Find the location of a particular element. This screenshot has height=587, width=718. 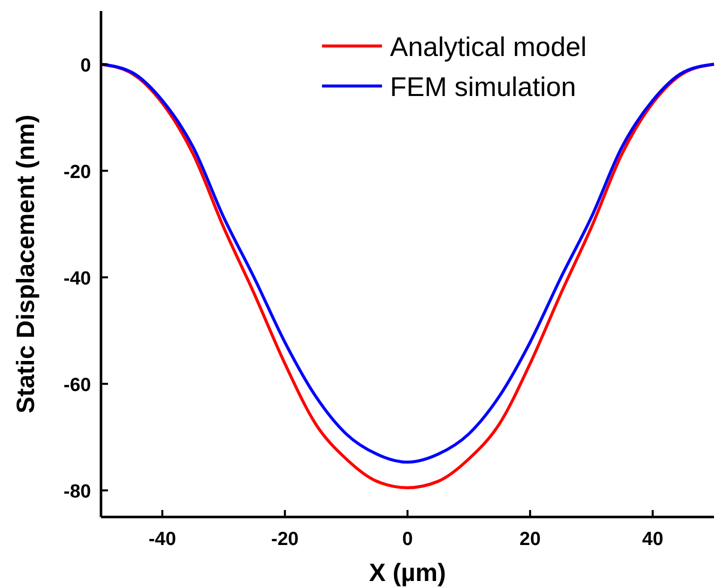

y-tick-label: 0 is located at coordinates (85, 65).